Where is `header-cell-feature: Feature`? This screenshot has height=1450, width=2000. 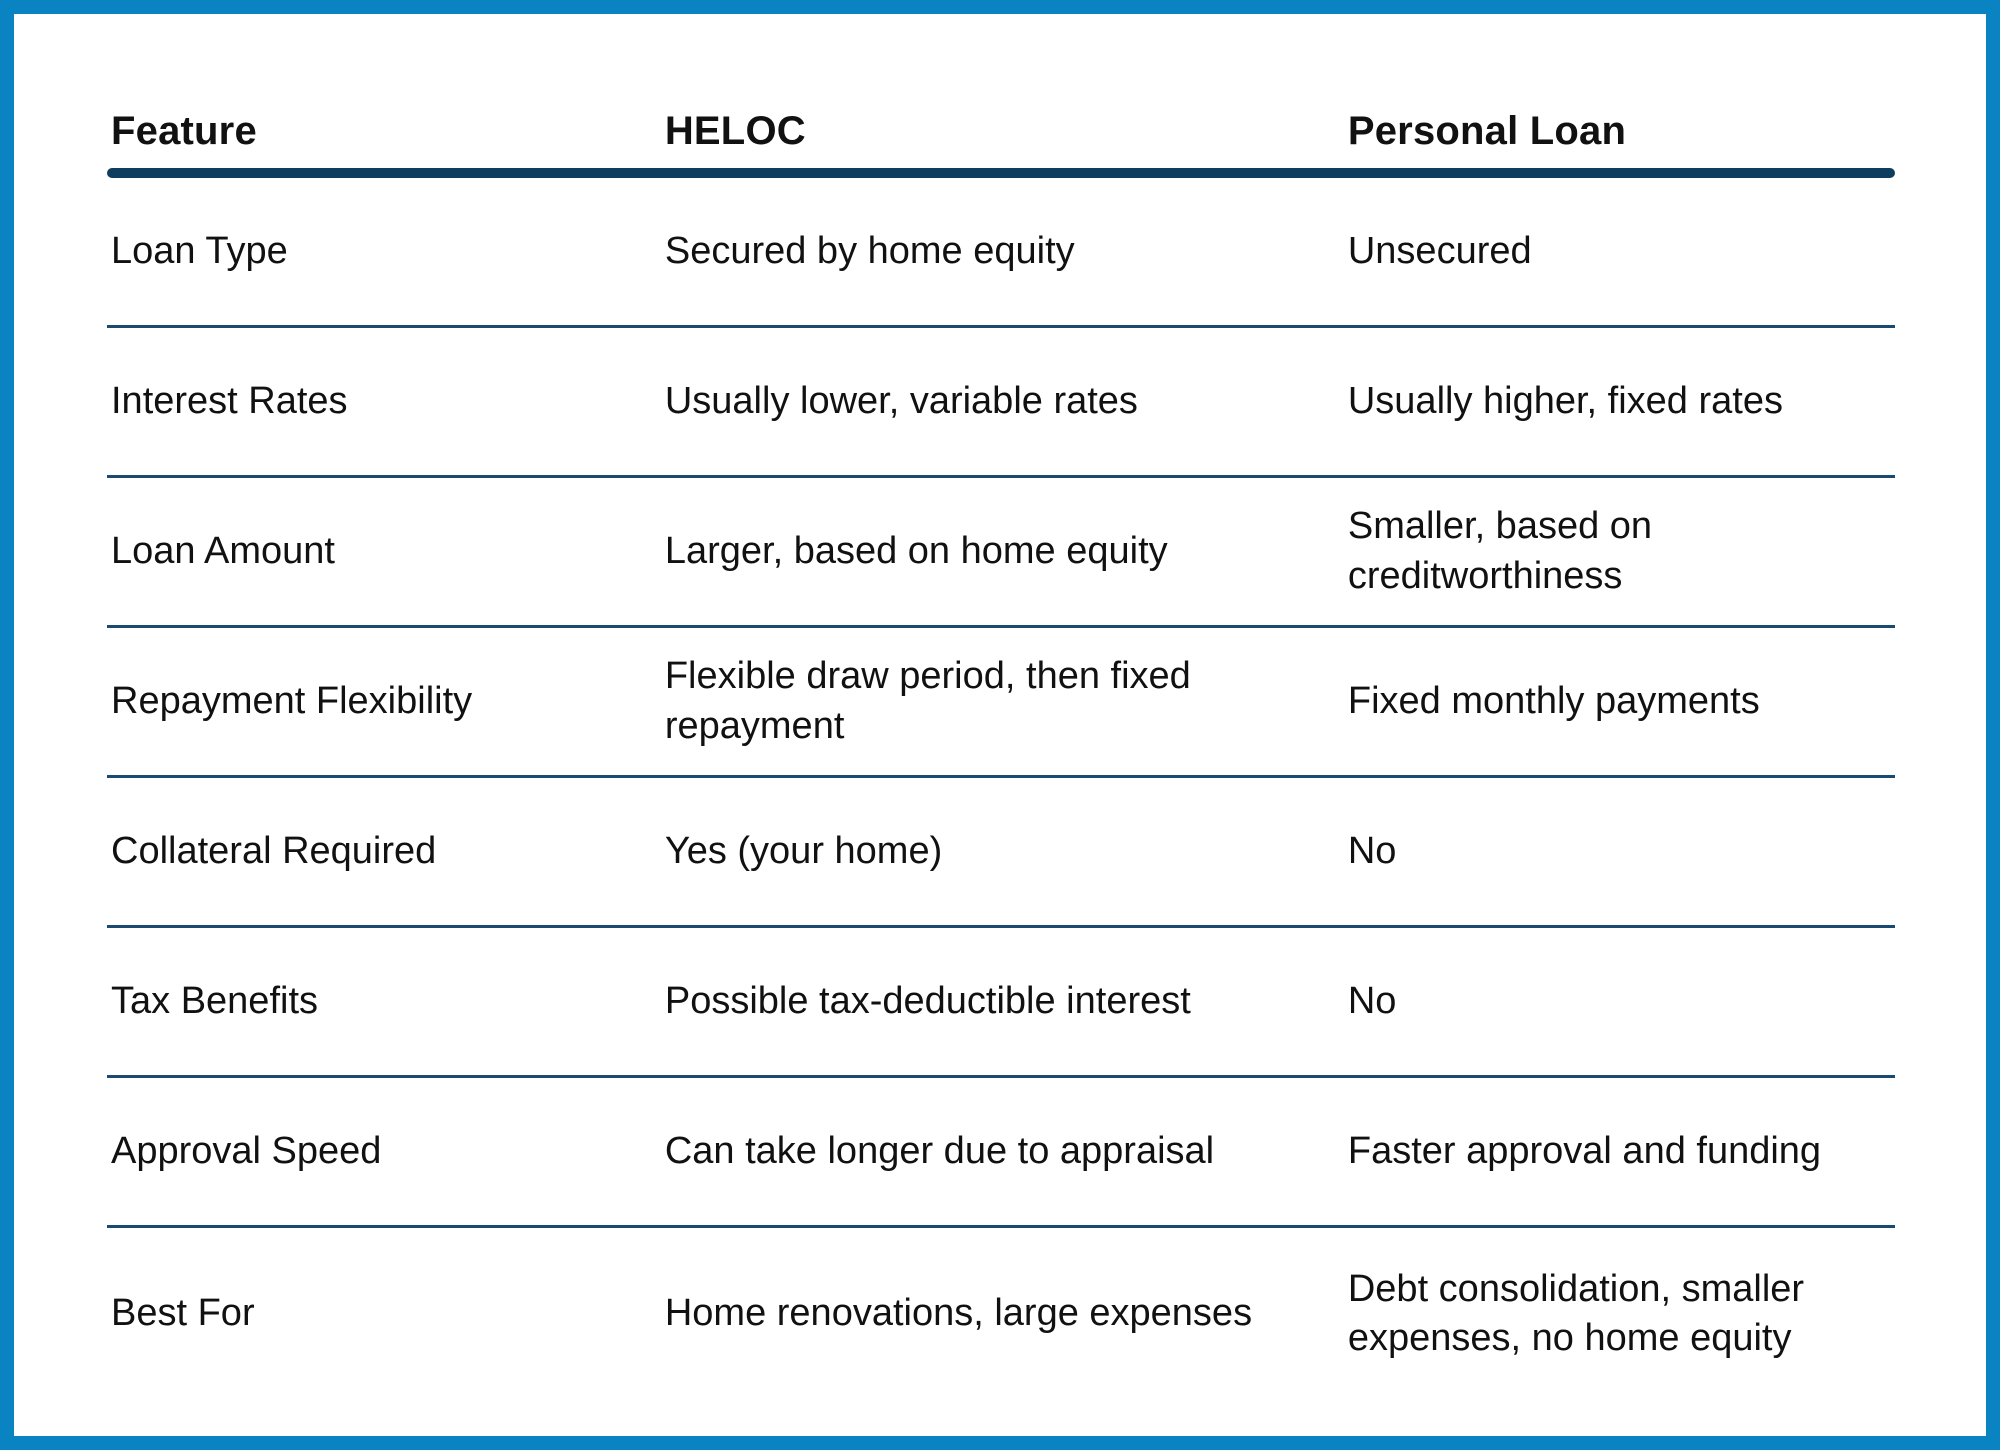
header-cell-feature: Feature is located at coordinates (184, 130).